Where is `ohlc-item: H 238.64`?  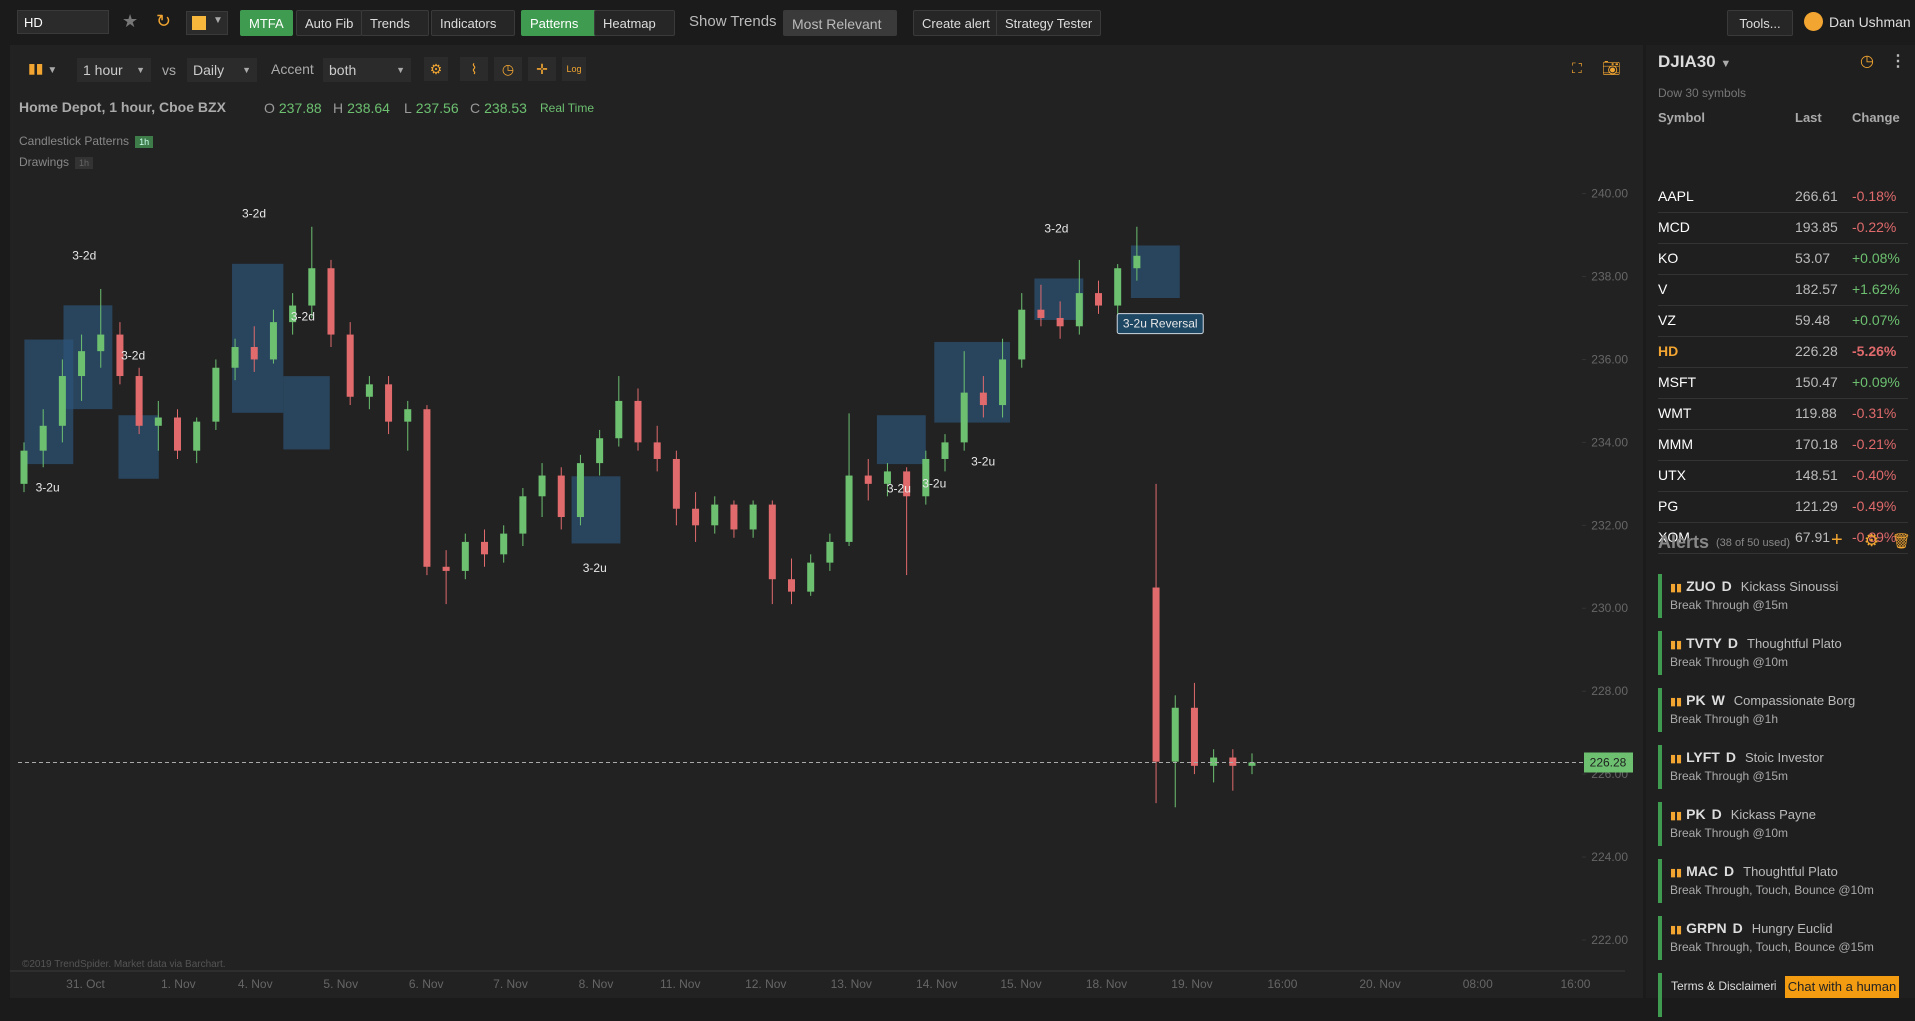 ohlc-item: H 238.64 is located at coordinates (361, 108).